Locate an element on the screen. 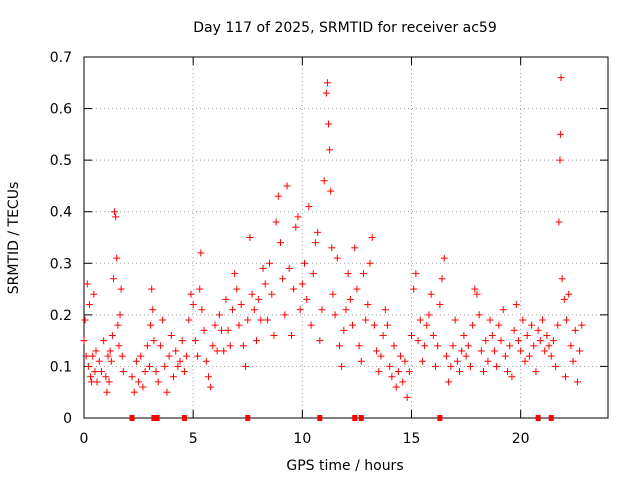  y-tick-label: 0.6 is located at coordinates (61, 110).